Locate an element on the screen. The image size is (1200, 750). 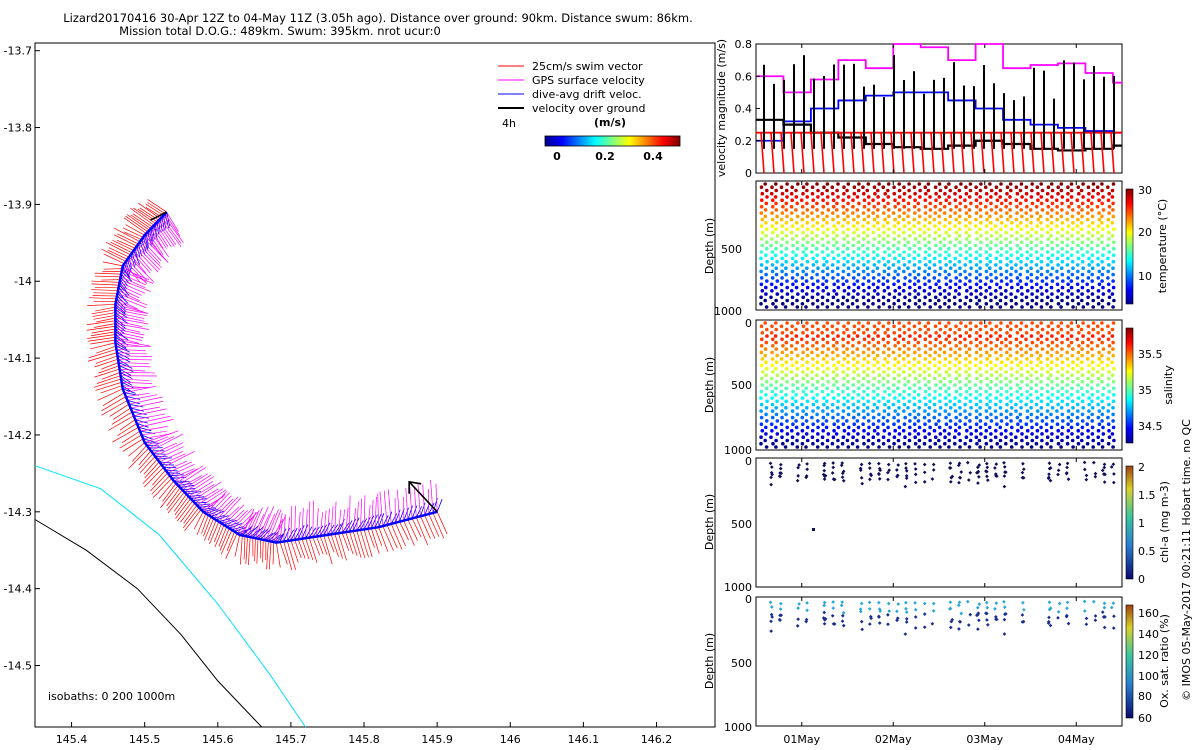
map-ytick-label: -13.8 is located at coordinates (18, 128).